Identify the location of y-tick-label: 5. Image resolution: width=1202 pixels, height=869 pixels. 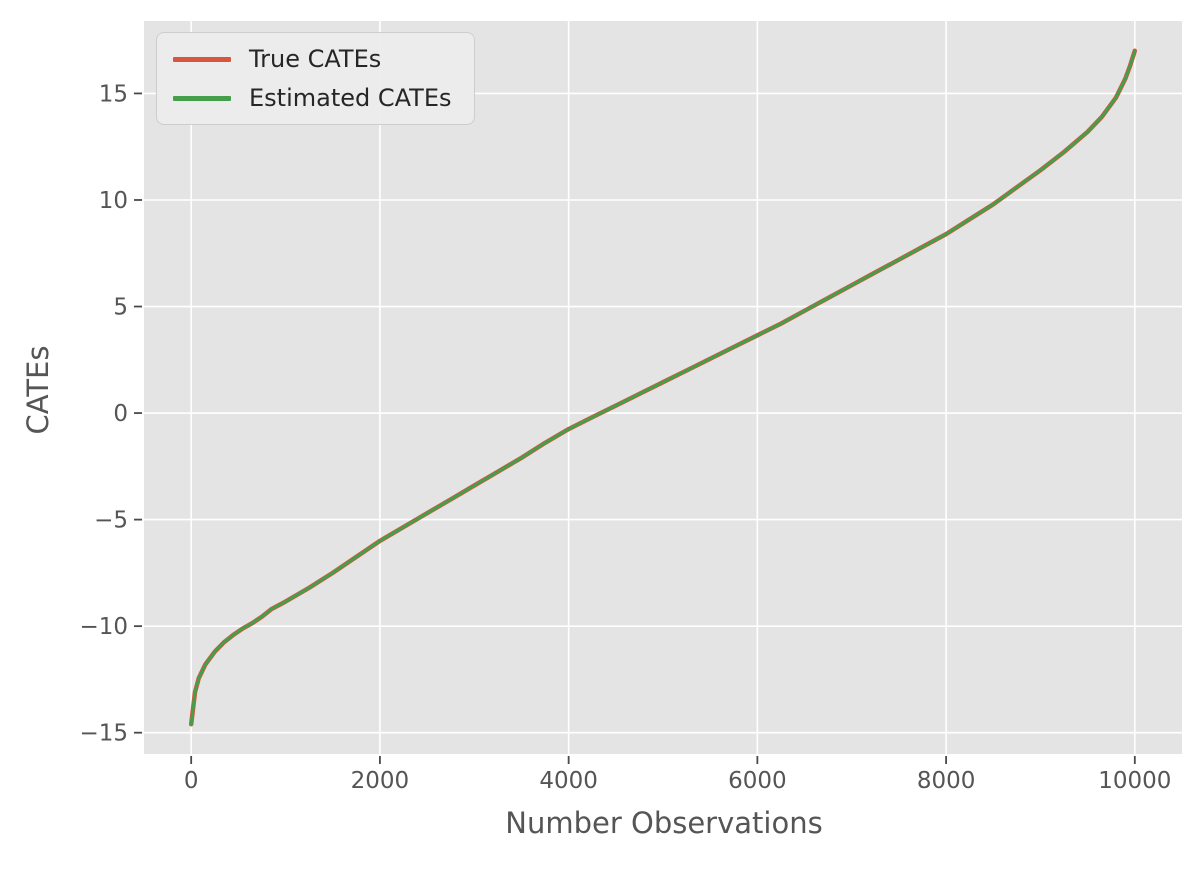
(120, 307).